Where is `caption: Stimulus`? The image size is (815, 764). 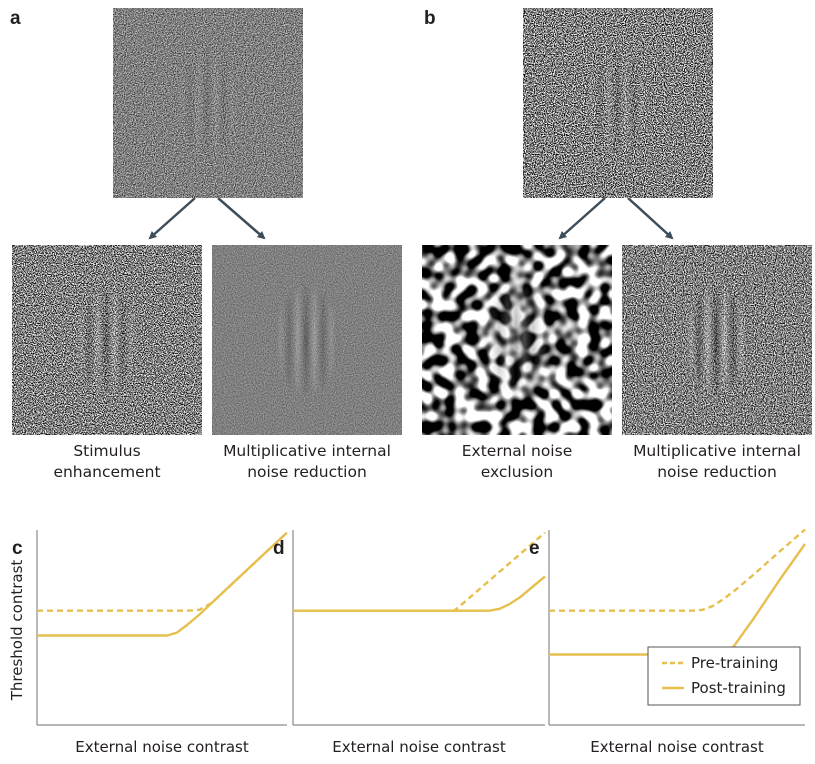 caption: Stimulus is located at coordinates (106, 451).